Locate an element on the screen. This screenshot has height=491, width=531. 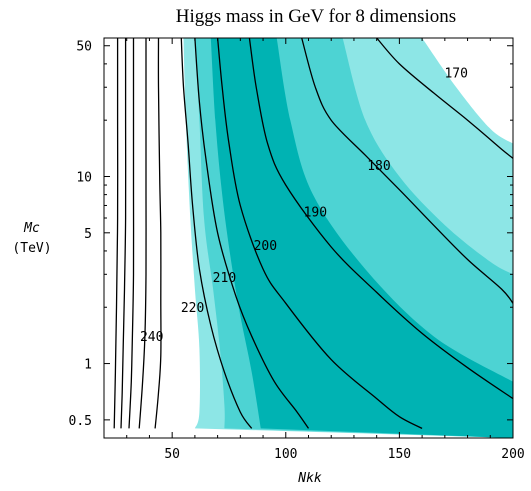
contour-label-170: 170 is located at coordinates (455, 73).